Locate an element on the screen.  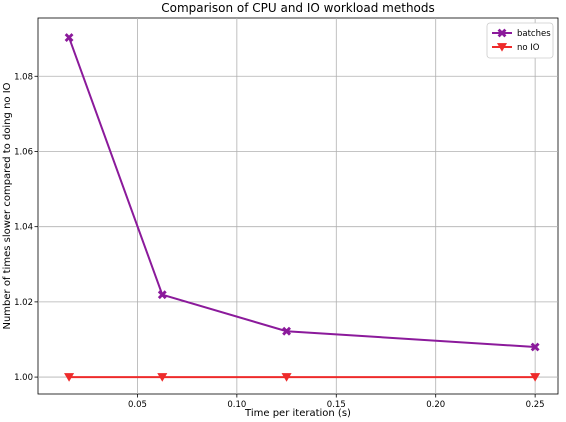
x-tick-label: 0.15 is located at coordinates (336, 405).